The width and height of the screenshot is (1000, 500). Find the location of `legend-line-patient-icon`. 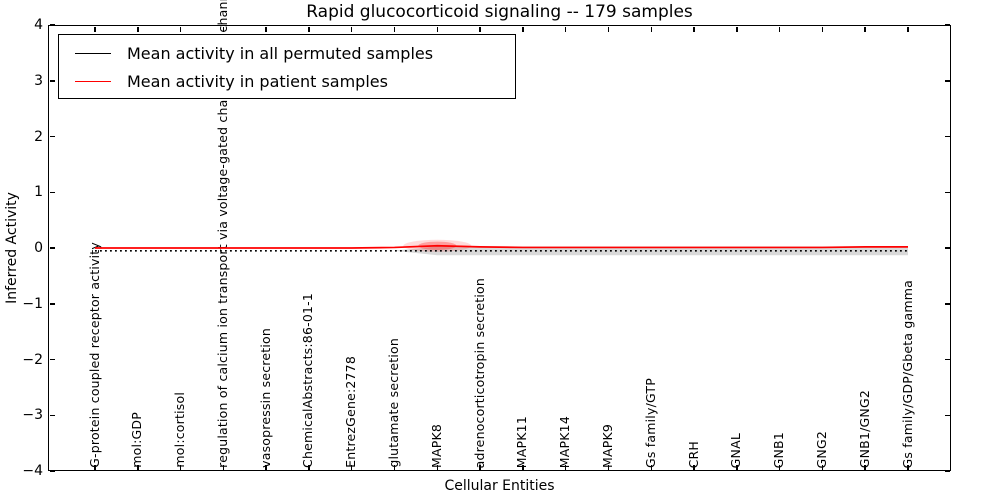

legend-line-patient-icon is located at coordinates (93, 81).